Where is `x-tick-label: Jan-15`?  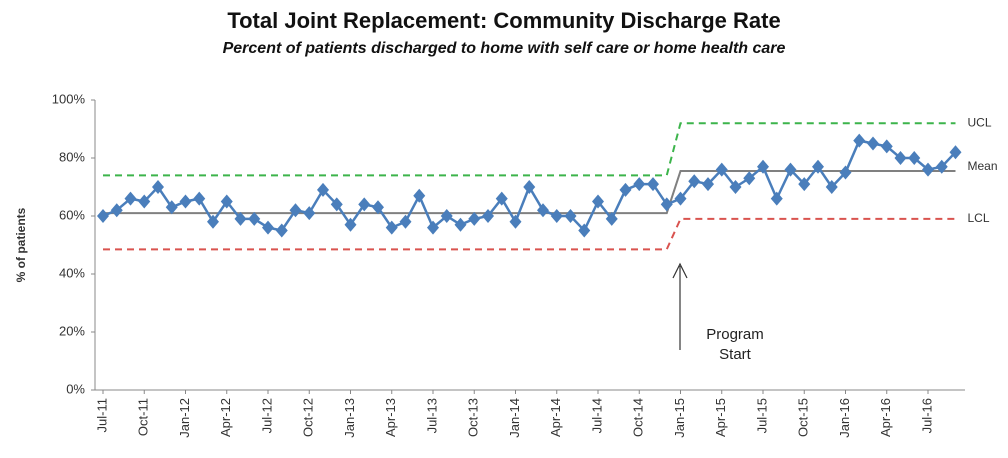 x-tick-label: Jan-15 is located at coordinates (679, 418).